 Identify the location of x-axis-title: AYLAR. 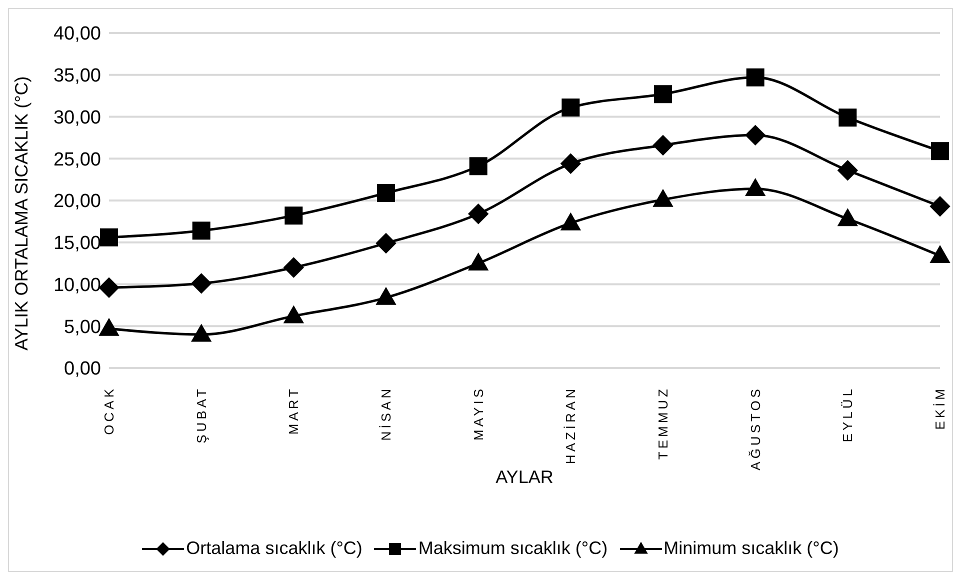
(525, 477).